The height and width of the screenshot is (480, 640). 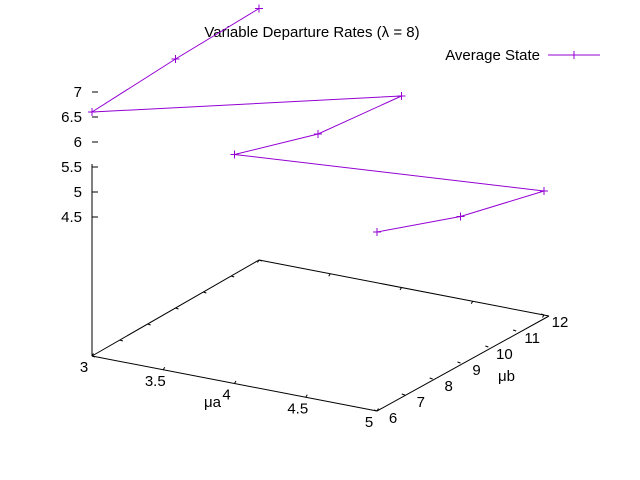 I want to click on y-axis-right, so click(x=463, y=363).